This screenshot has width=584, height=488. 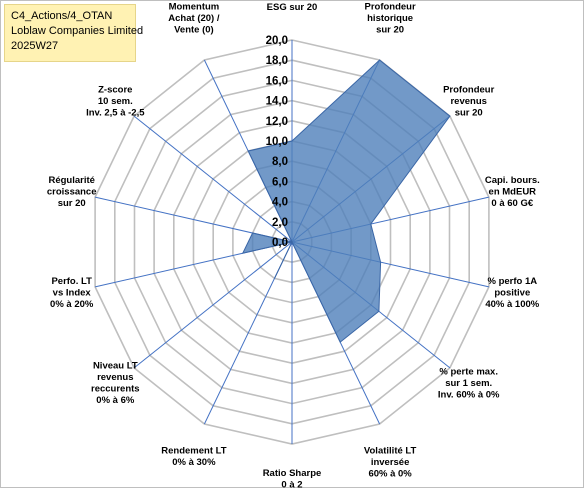 What do you see at coordinates (193, 457) in the screenshot?
I see `category-label: Rendement LT 0% à 30%` at bounding box center [193, 457].